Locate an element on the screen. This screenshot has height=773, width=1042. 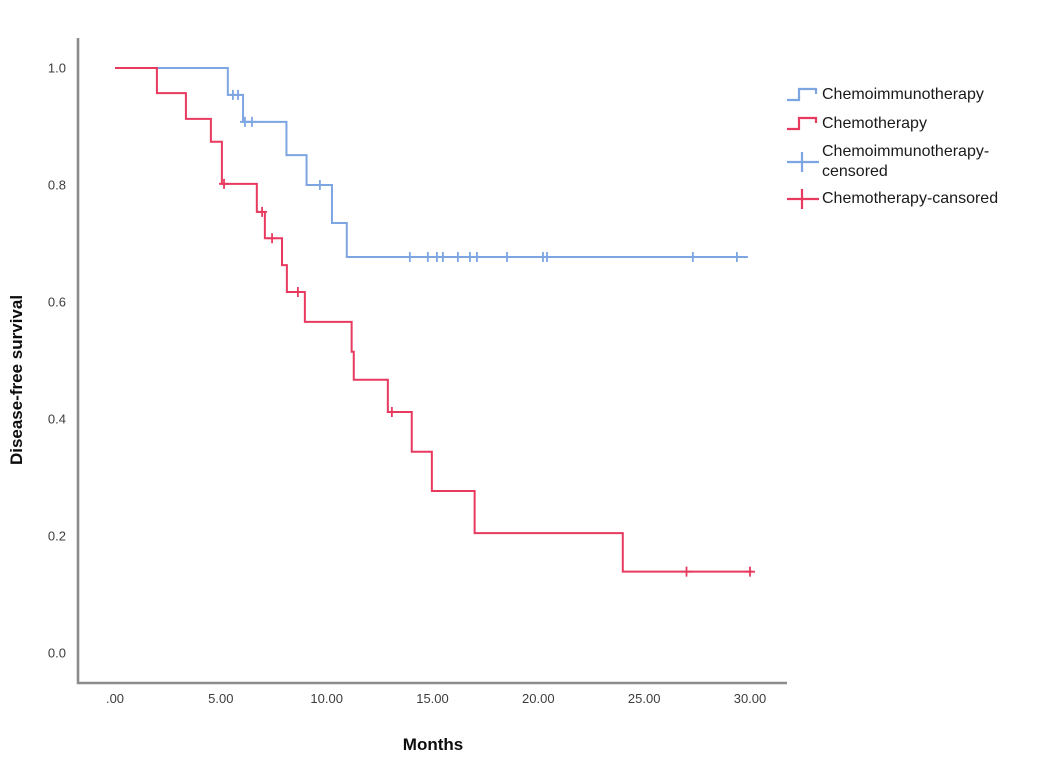
legend-item-label: Chemotherapy-cansored is located at coordinates (910, 199).